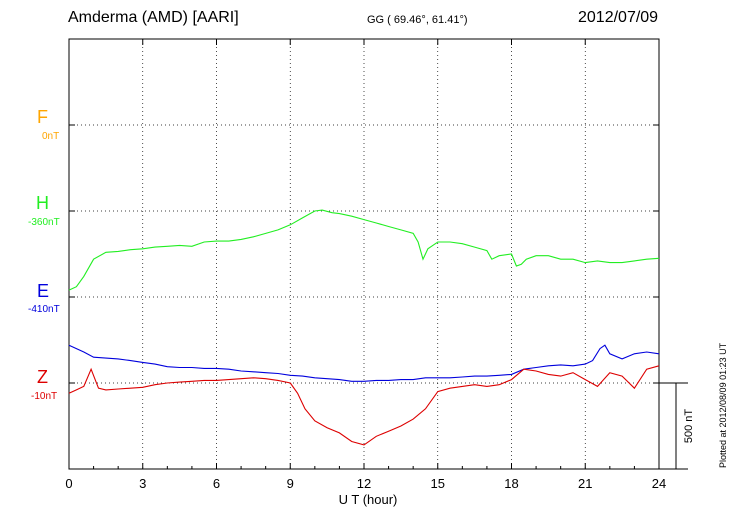 This screenshot has height=520, width=730. I want to click on chart-date: 2012/07/09, so click(618, 17).